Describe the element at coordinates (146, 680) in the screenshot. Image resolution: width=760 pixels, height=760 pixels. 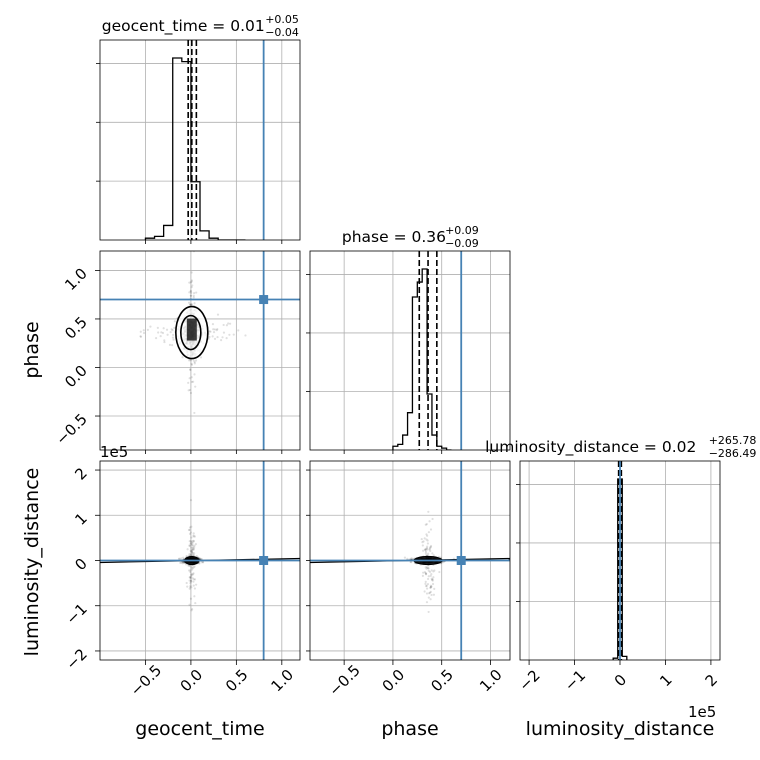
I see `x-tick-label: −0.5` at that location.